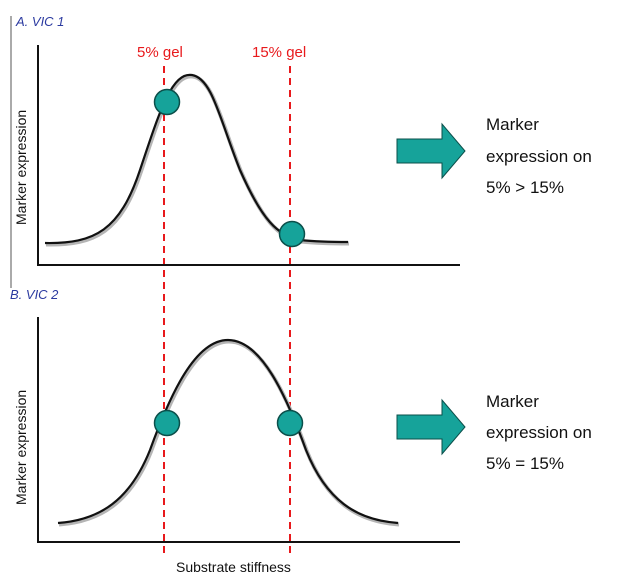 The image size is (626, 576). What do you see at coordinates (160, 52) in the screenshot?
I see `gel-label-5: 5% gel` at bounding box center [160, 52].